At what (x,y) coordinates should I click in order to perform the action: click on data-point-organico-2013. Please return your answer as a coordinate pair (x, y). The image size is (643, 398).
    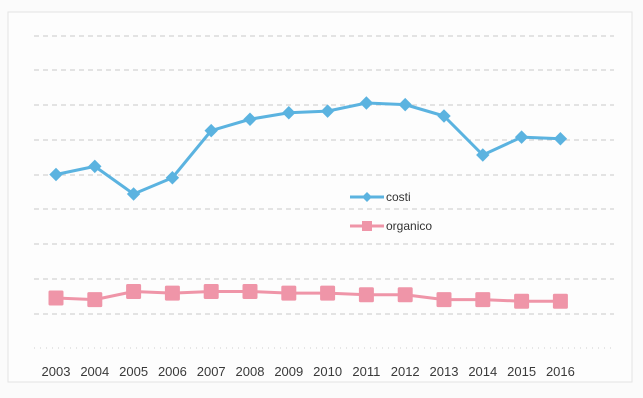
    Looking at the image, I should click on (444, 300).